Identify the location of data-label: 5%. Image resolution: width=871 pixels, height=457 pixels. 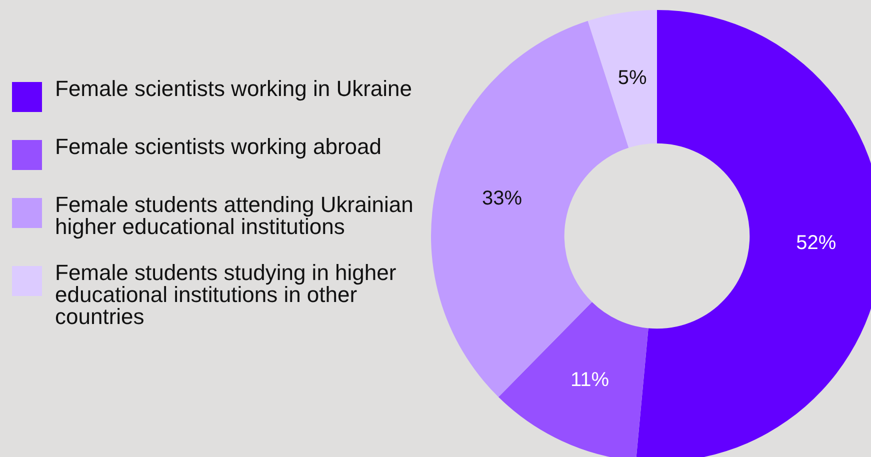
(632, 78).